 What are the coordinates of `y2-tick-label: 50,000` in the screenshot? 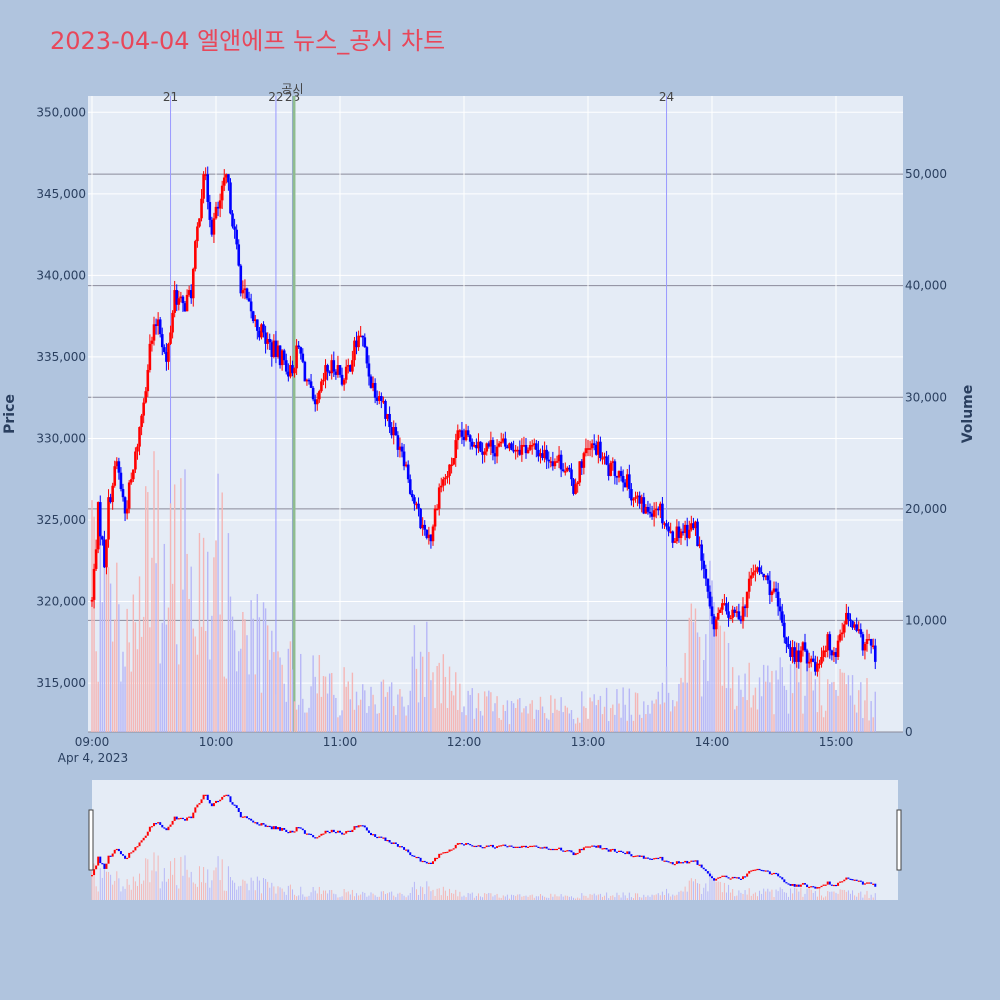 It's located at (926, 174).